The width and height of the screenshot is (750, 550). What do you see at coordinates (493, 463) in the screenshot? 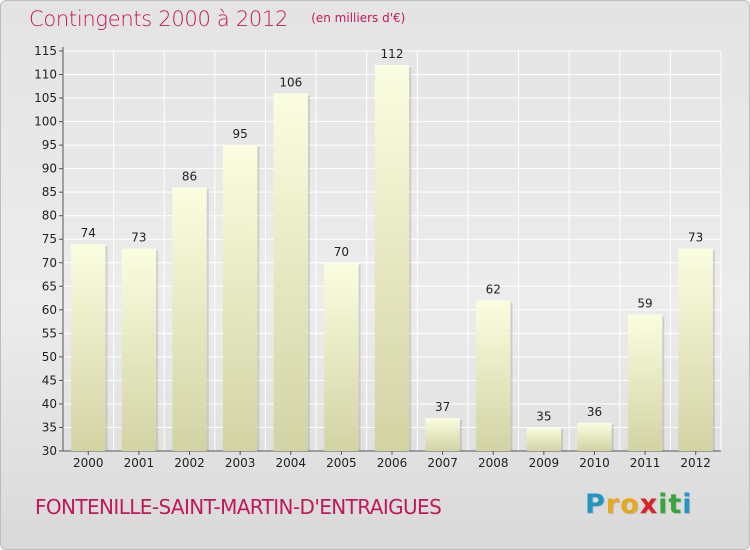
I see `x-tick-label-2008: 2008` at bounding box center [493, 463].